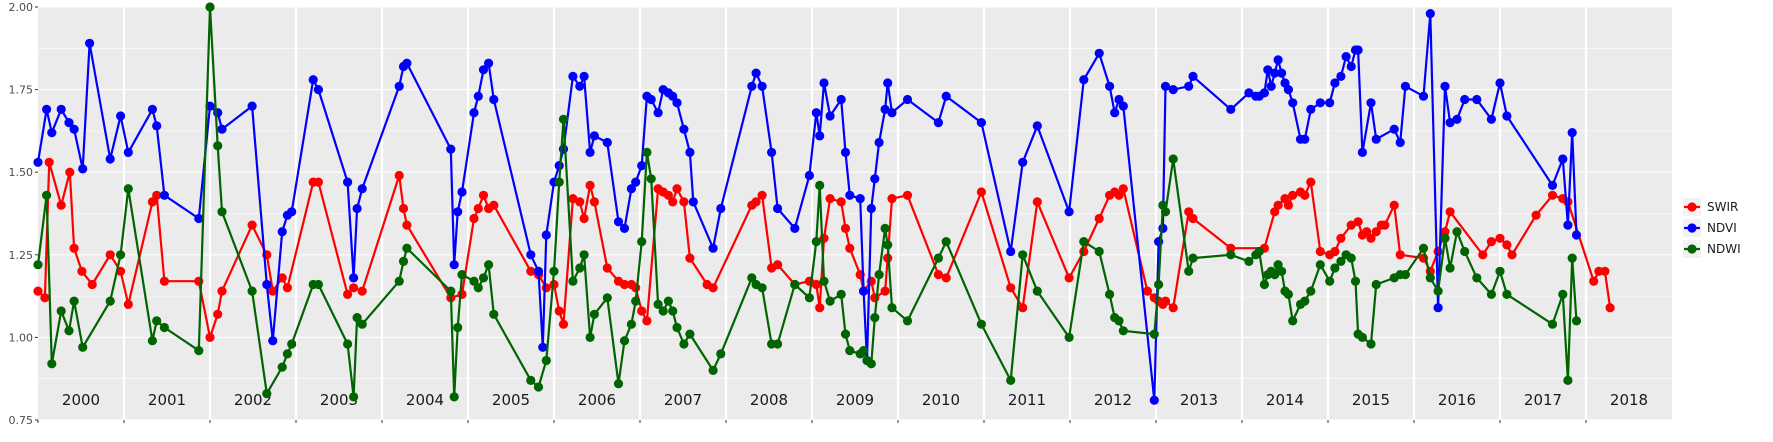 Image resolution: width=1773 pixels, height=442 pixels. I want to click on year-label-2011: 2011, so click(1027, 400).